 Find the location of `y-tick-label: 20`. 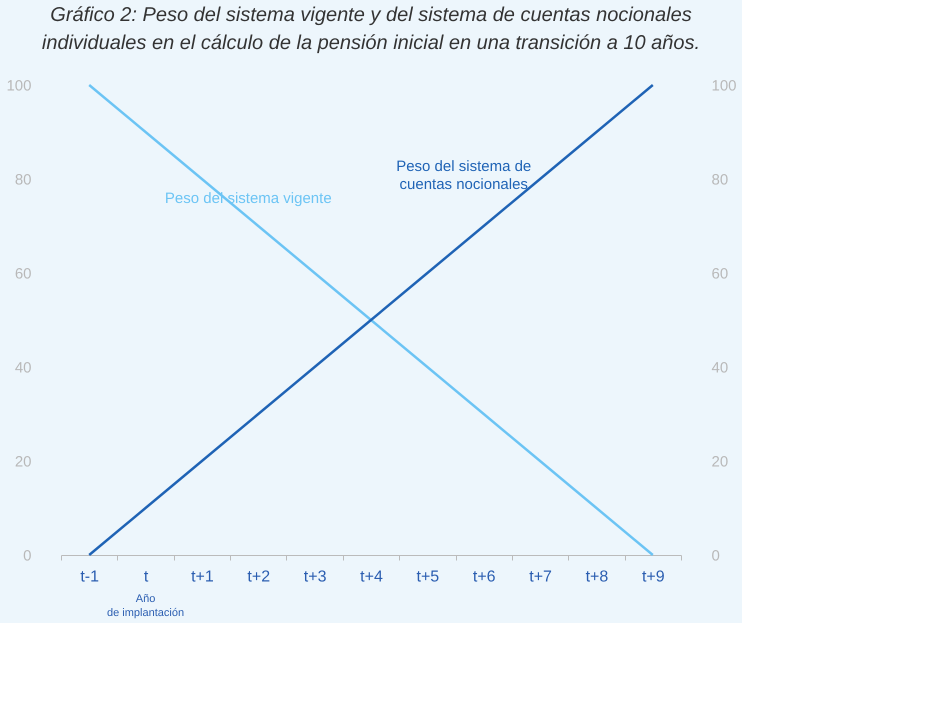

y-tick-label: 20 is located at coordinates (23, 462).